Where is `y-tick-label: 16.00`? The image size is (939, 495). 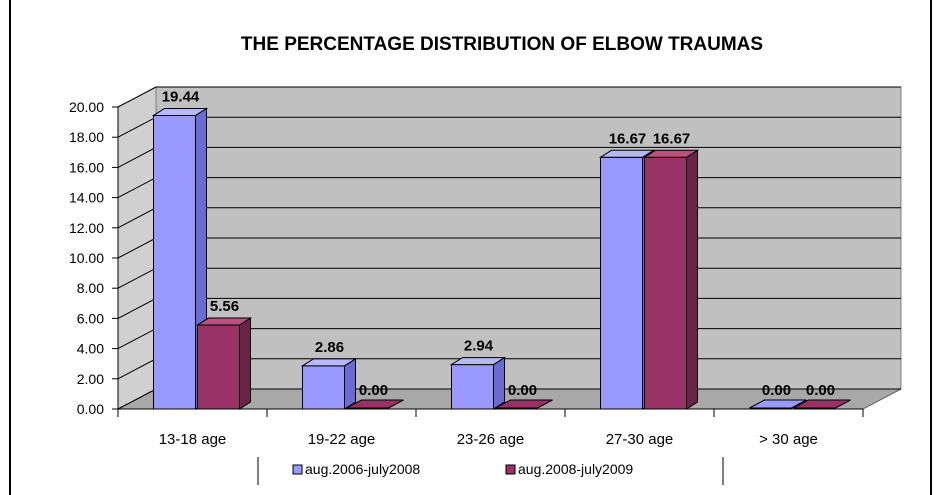 y-tick-label: 16.00 is located at coordinates (86, 167).